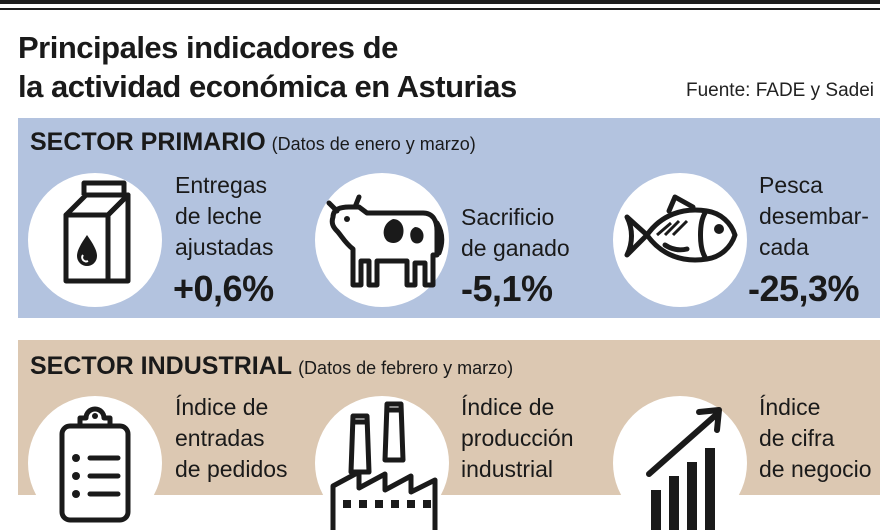  I want to click on milk-label: Entregas de leche ajustadas, so click(224, 216).